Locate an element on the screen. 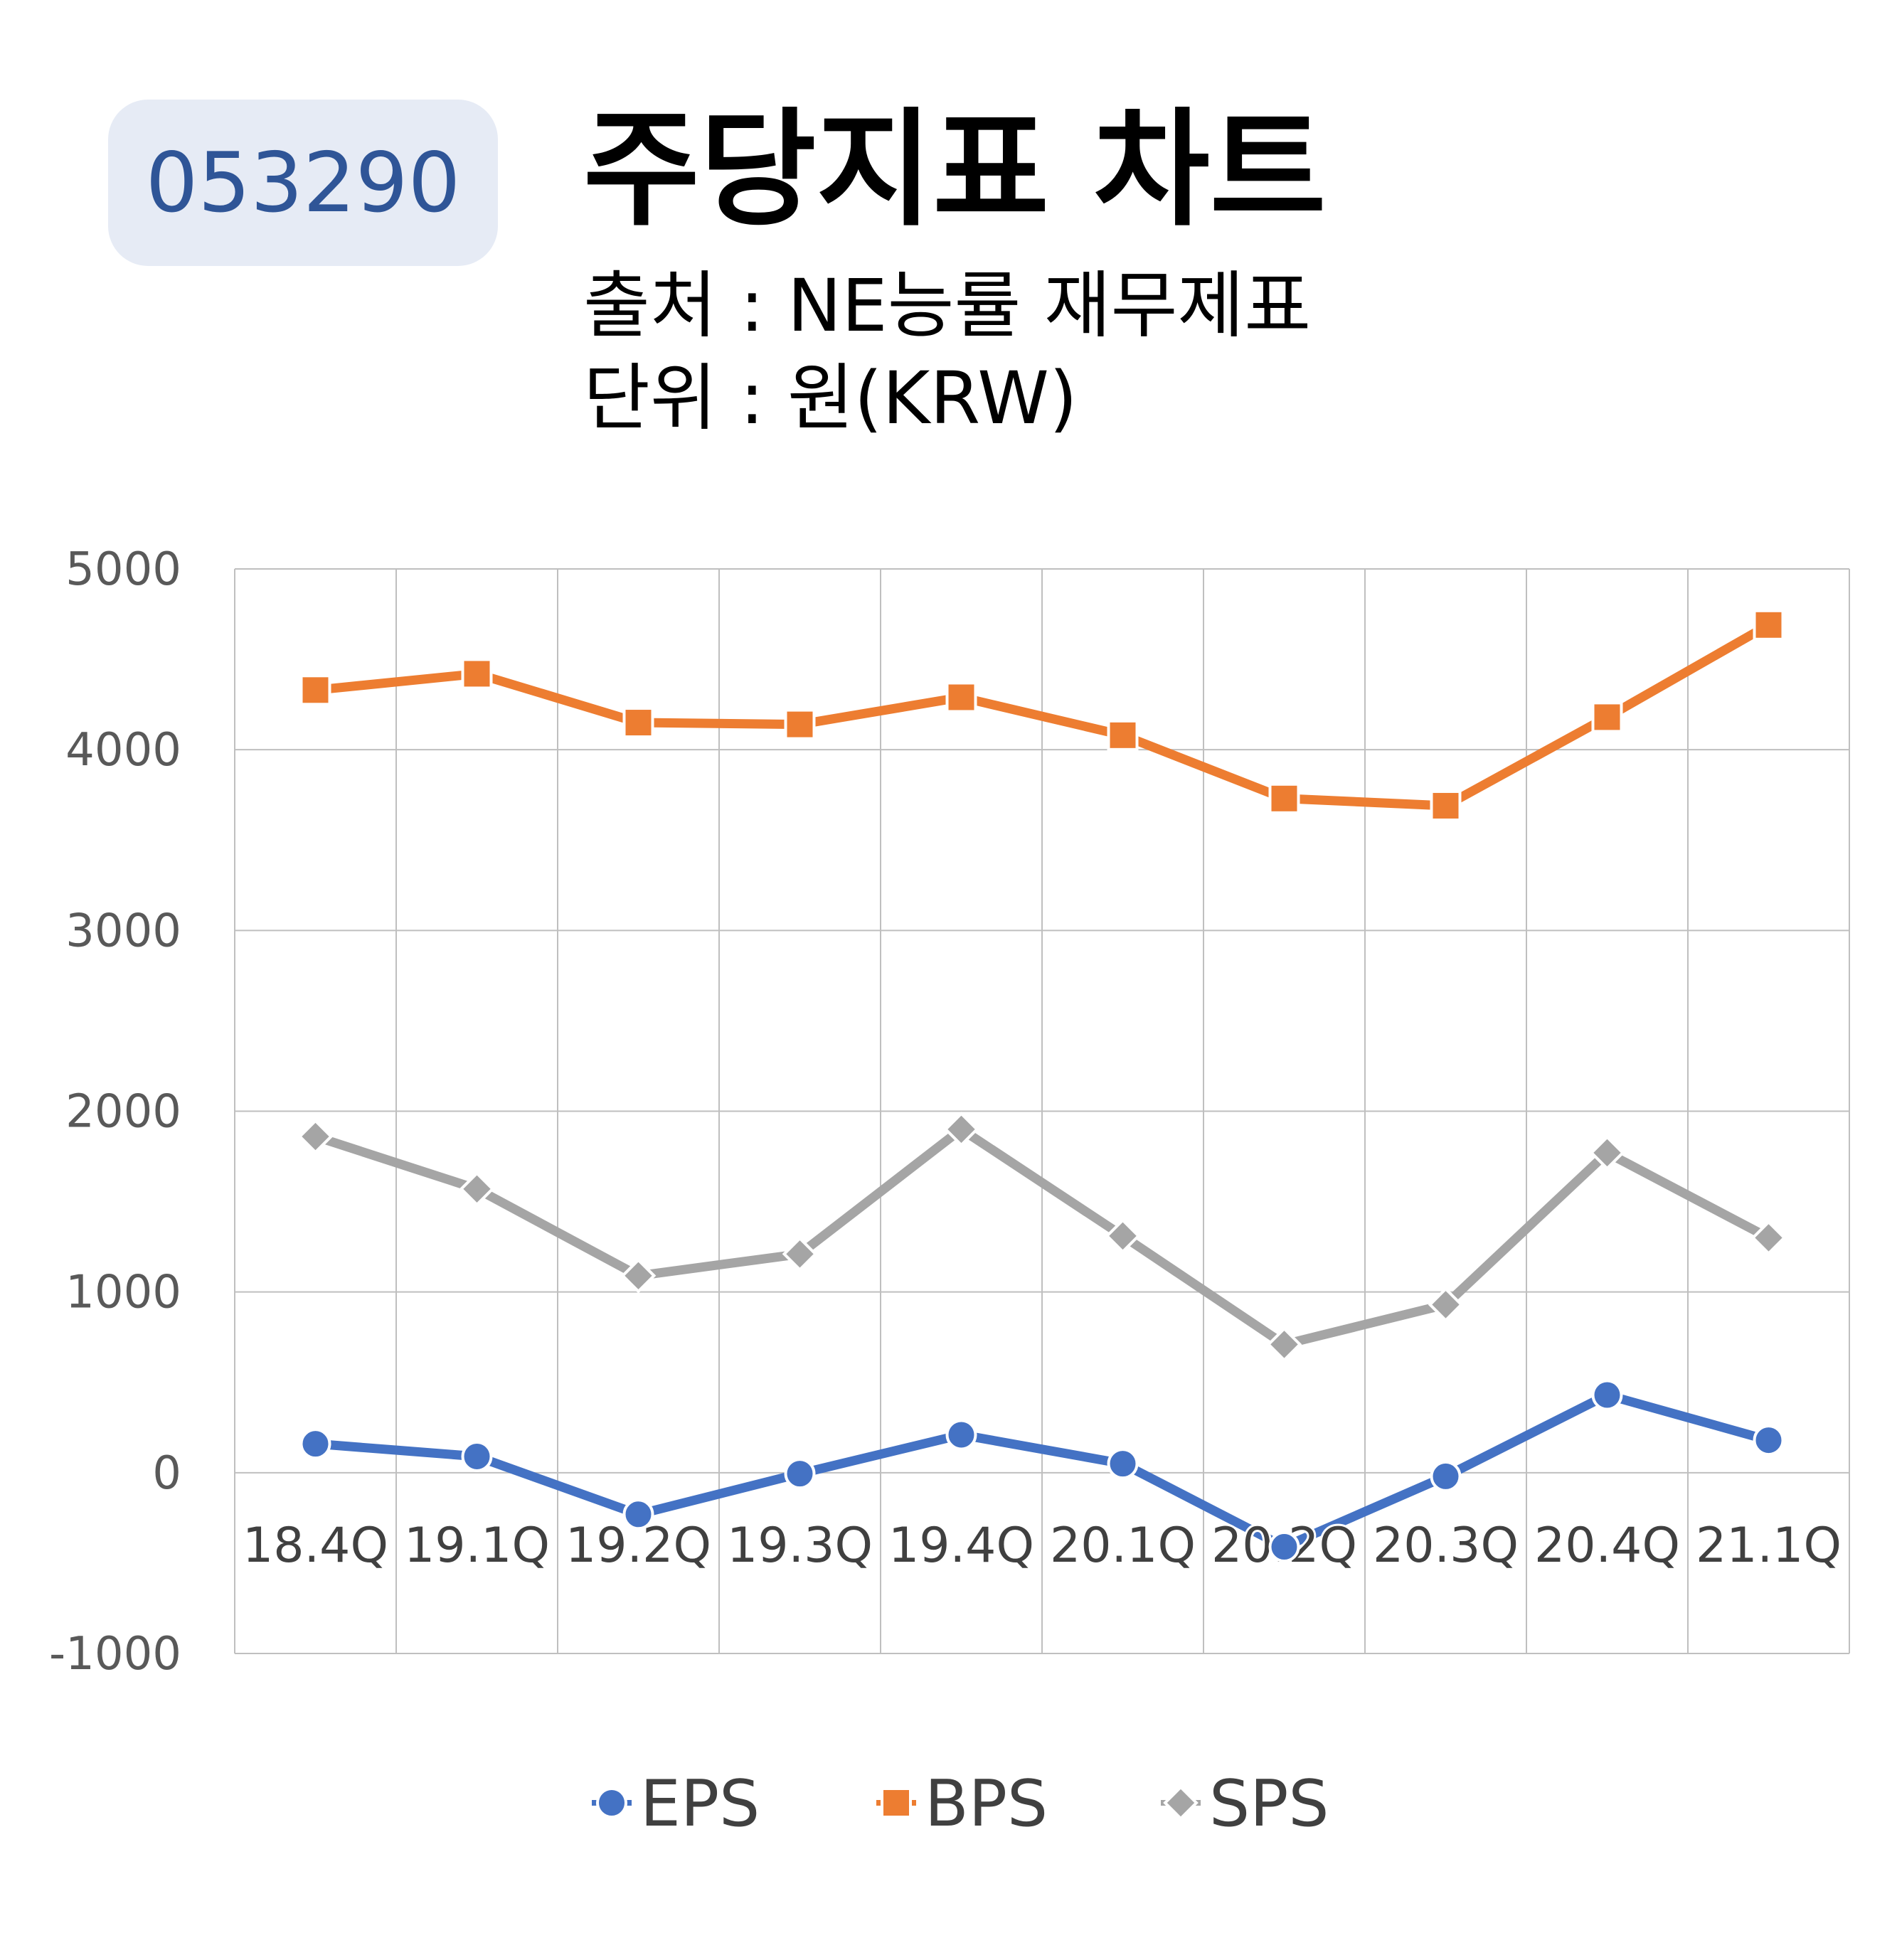  y-tick-label: 4000 is located at coordinates (123, 750).